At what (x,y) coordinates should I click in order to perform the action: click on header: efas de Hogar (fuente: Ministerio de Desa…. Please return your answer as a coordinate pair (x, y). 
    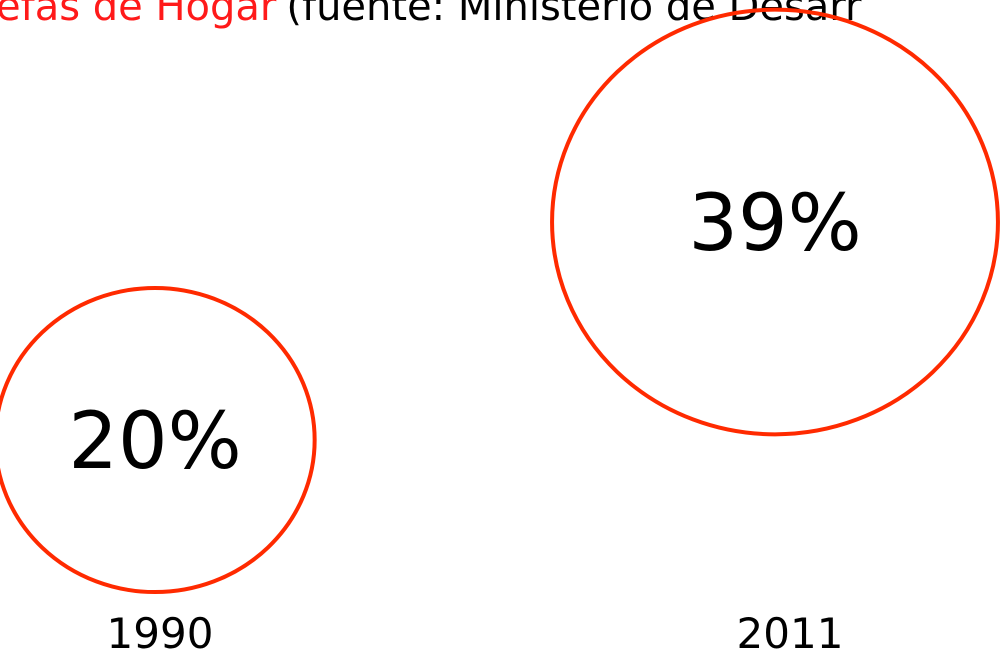
    Looking at the image, I should click on (431, 15).